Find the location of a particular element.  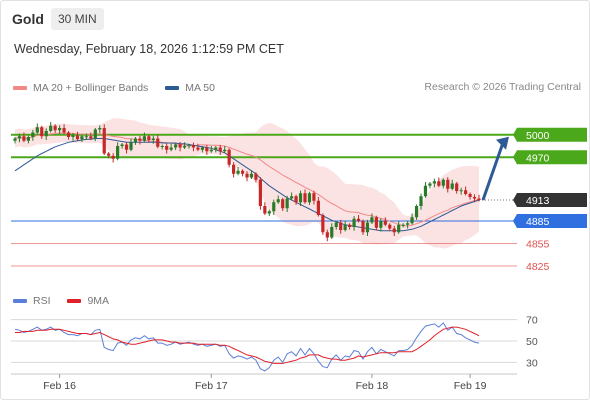

legend-label-rsi: RSI is located at coordinates (42, 301).